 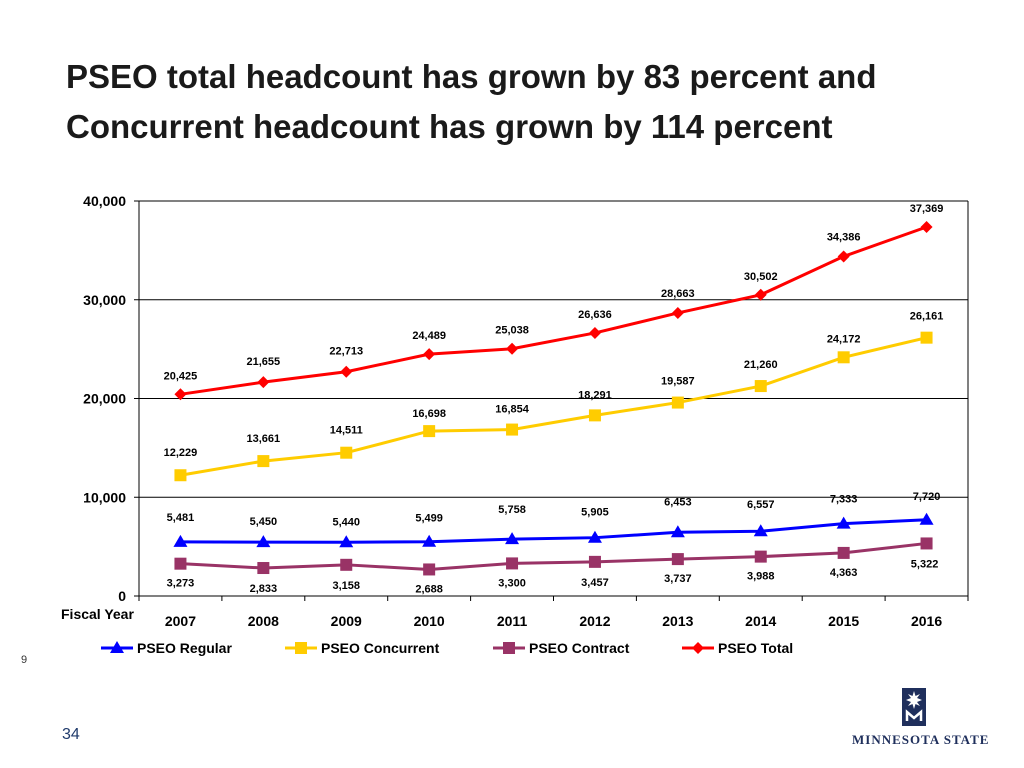 I want to click on pseo-total-data-label: 21,655, so click(x=264, y=362).